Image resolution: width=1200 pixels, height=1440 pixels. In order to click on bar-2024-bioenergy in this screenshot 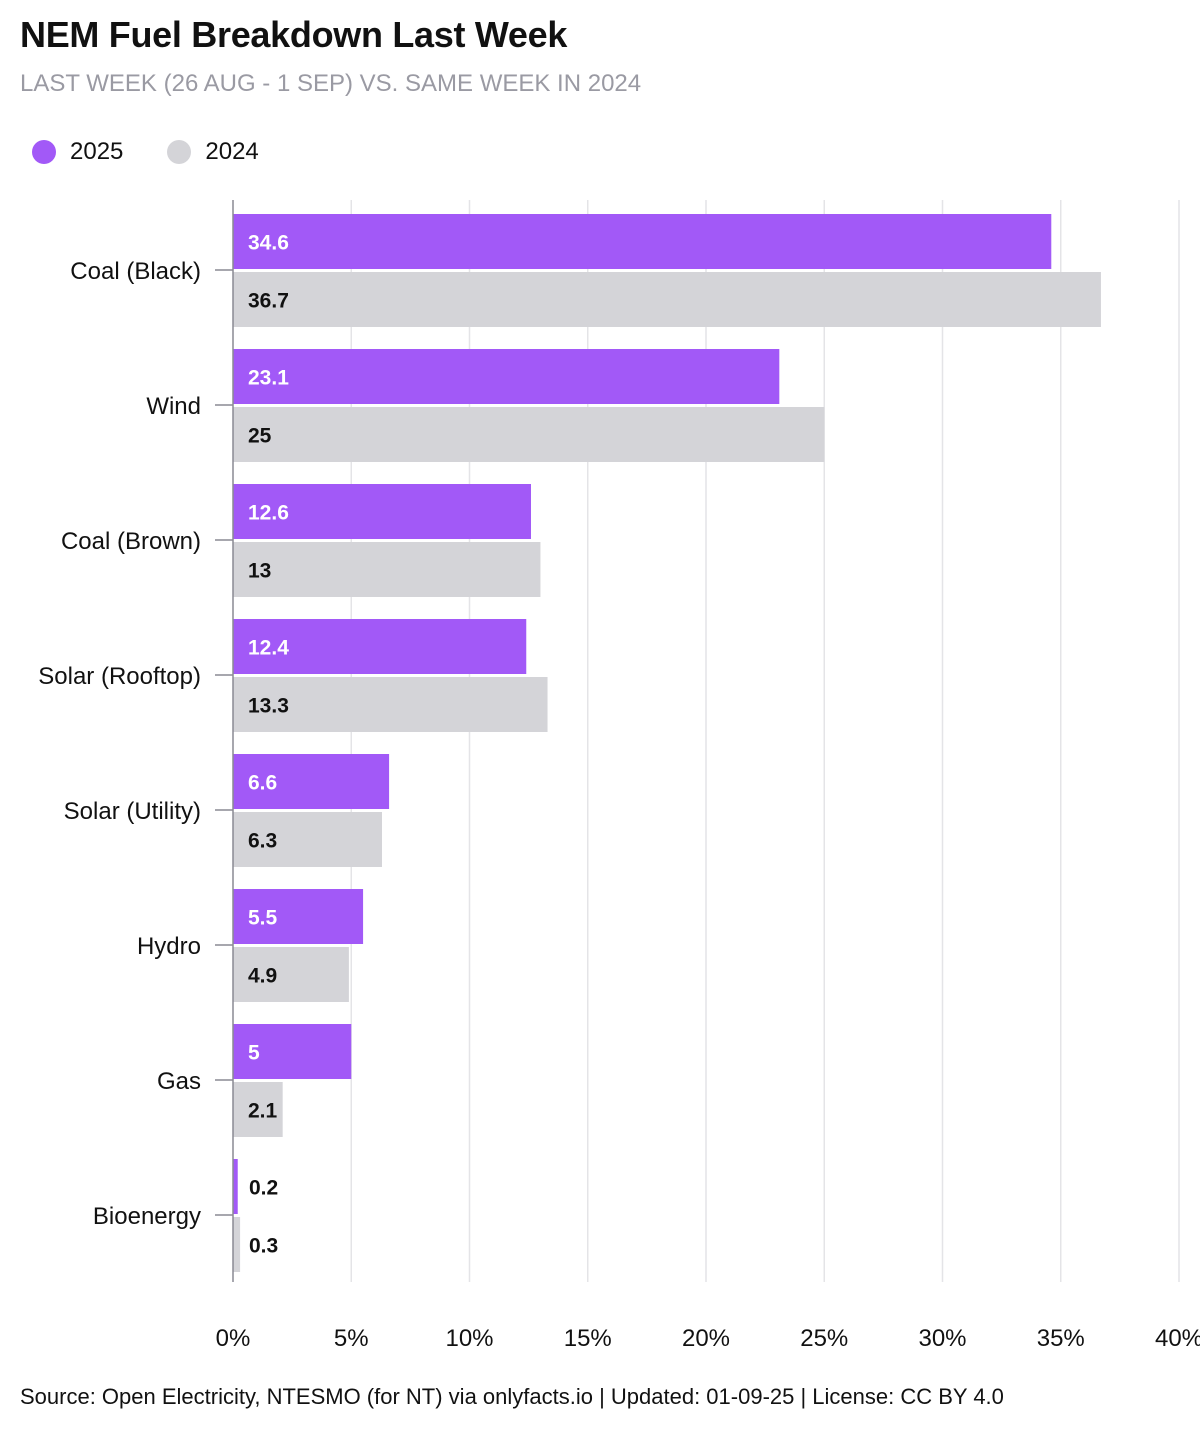, I will do `click(237, 1244)`.